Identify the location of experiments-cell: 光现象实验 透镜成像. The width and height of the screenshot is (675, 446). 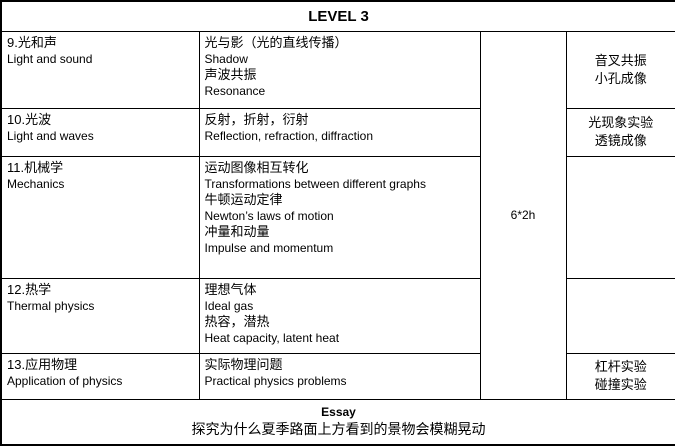
(620, 132).